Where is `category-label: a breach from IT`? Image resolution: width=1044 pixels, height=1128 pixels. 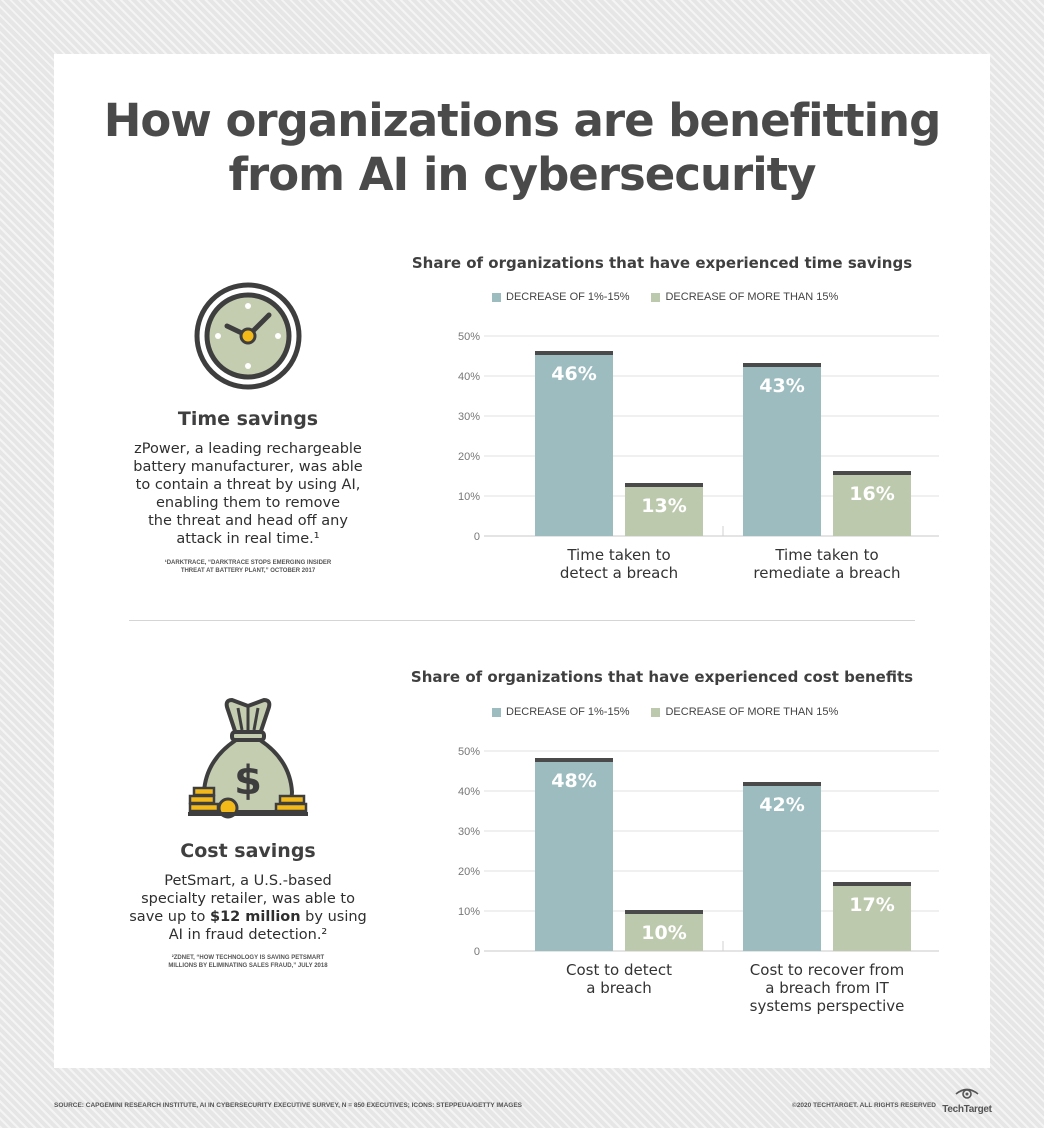
category-label: a breach from IT is located at coordinates (827, 988).